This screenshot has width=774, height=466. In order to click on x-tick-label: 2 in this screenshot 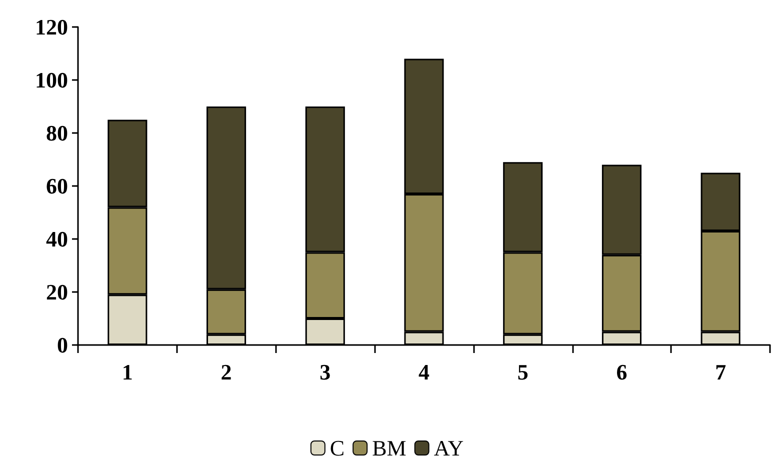, I will do `click(226, 372)`.